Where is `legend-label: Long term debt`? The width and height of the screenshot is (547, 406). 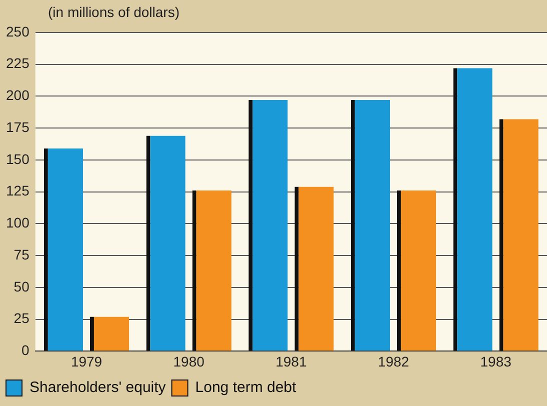 legend-label: Long term debt is located at coordinates (246, 387).